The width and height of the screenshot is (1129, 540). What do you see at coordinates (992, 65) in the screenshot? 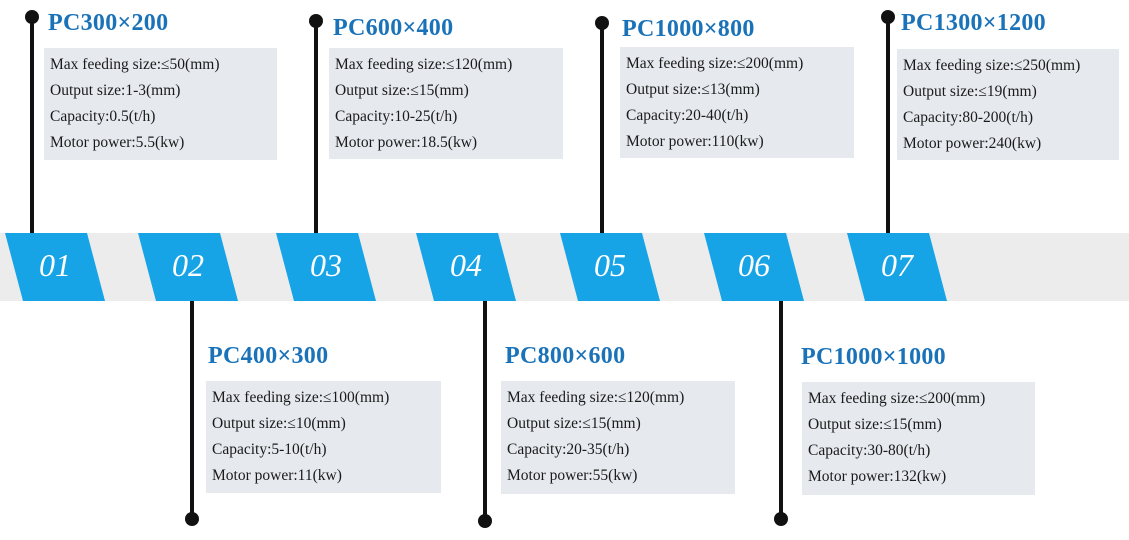
I see `spec-max-feeding: Max feeding size:≤250(mm)` at bounding box center [992, 65].